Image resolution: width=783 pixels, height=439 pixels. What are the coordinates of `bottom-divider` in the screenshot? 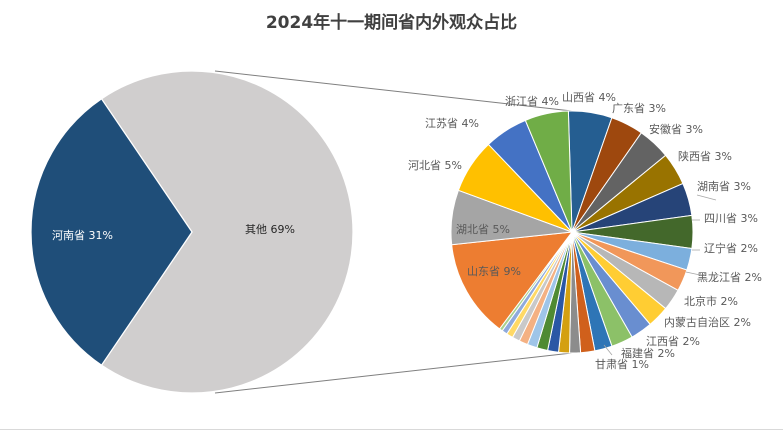 It's located at (391, 429).